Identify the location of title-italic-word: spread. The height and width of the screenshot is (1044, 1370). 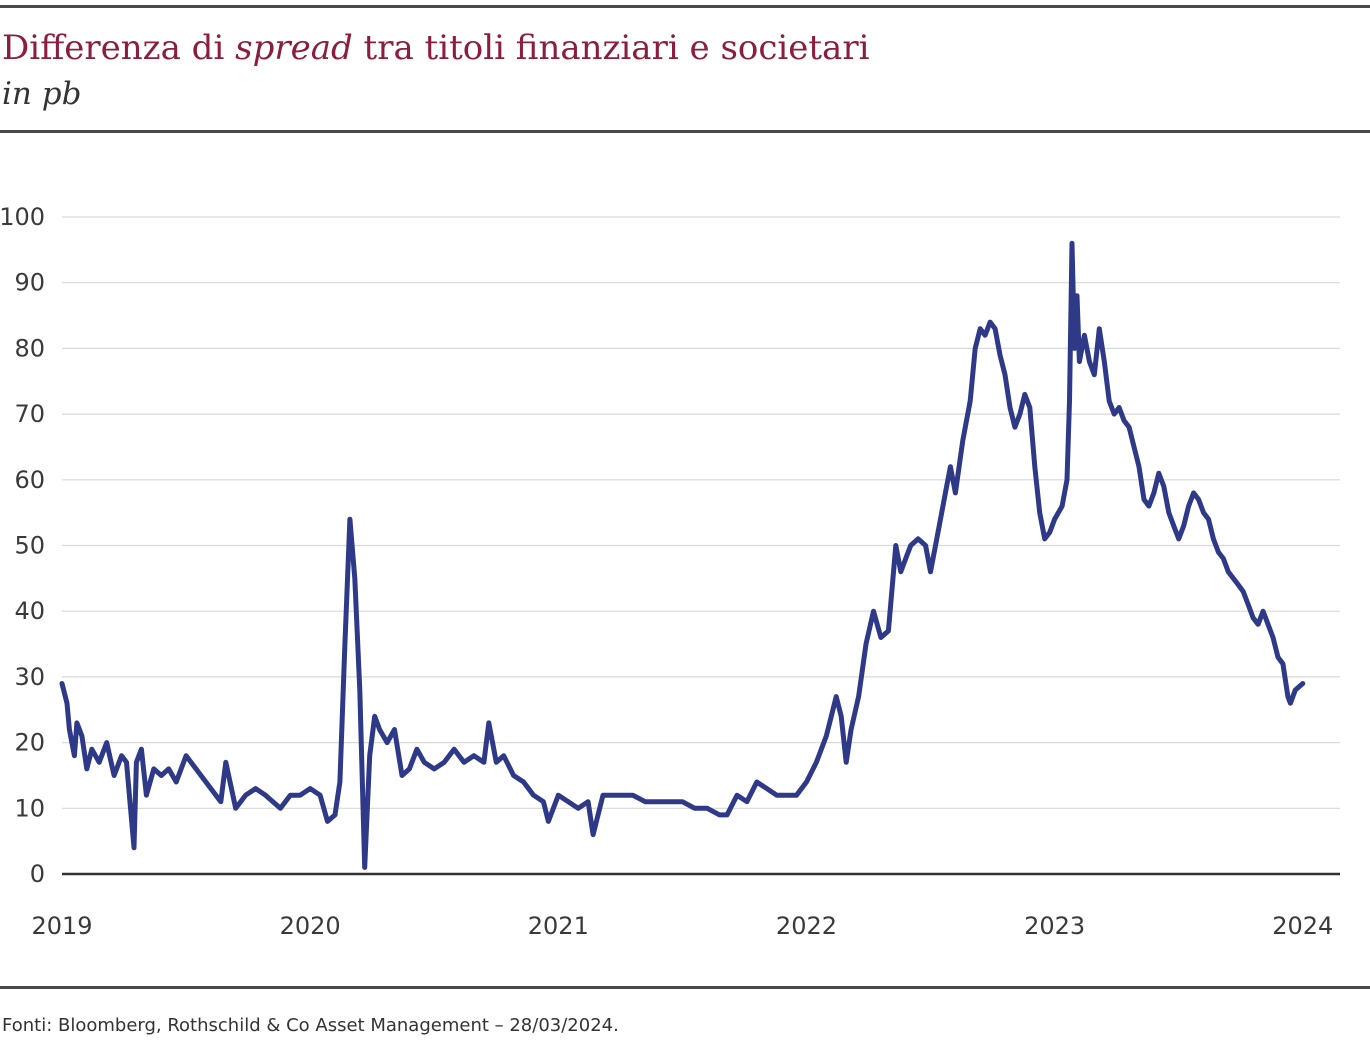
(294, 48).